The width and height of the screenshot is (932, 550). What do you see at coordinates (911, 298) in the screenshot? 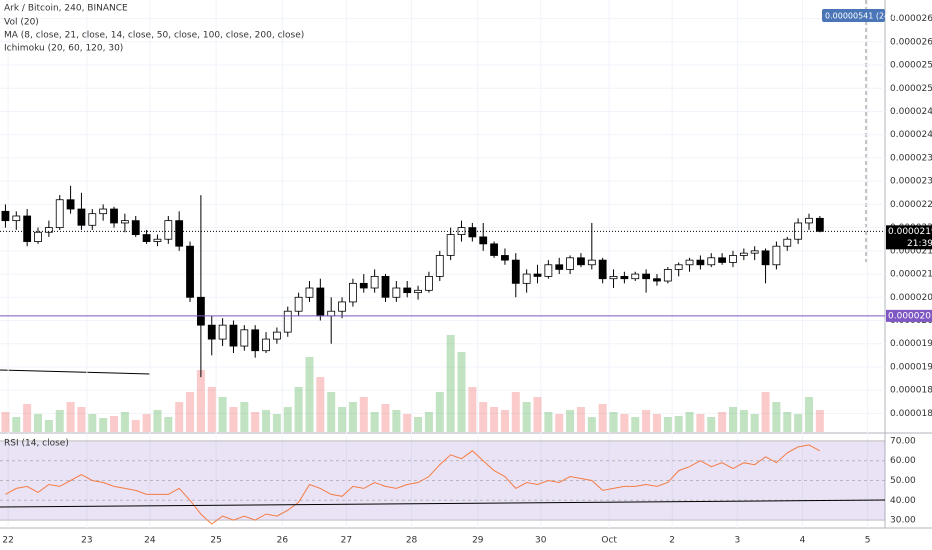
I see `y-tick-label: 0.00002050` at bounding box center [911, 298].